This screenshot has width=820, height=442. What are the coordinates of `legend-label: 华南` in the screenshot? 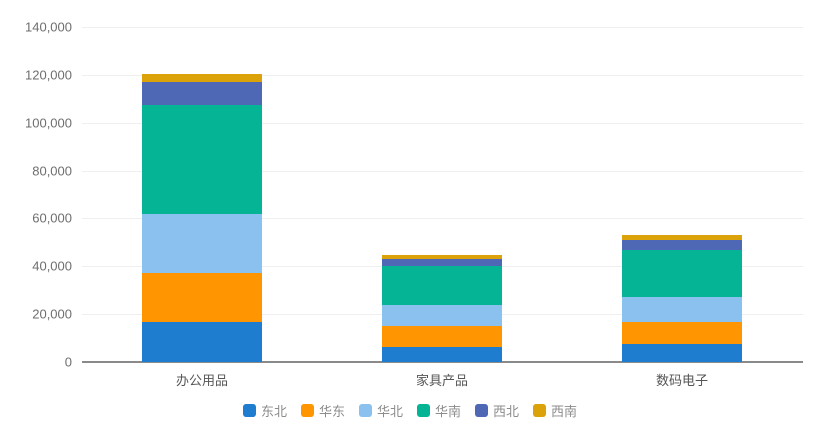 It's located at (448, 411).